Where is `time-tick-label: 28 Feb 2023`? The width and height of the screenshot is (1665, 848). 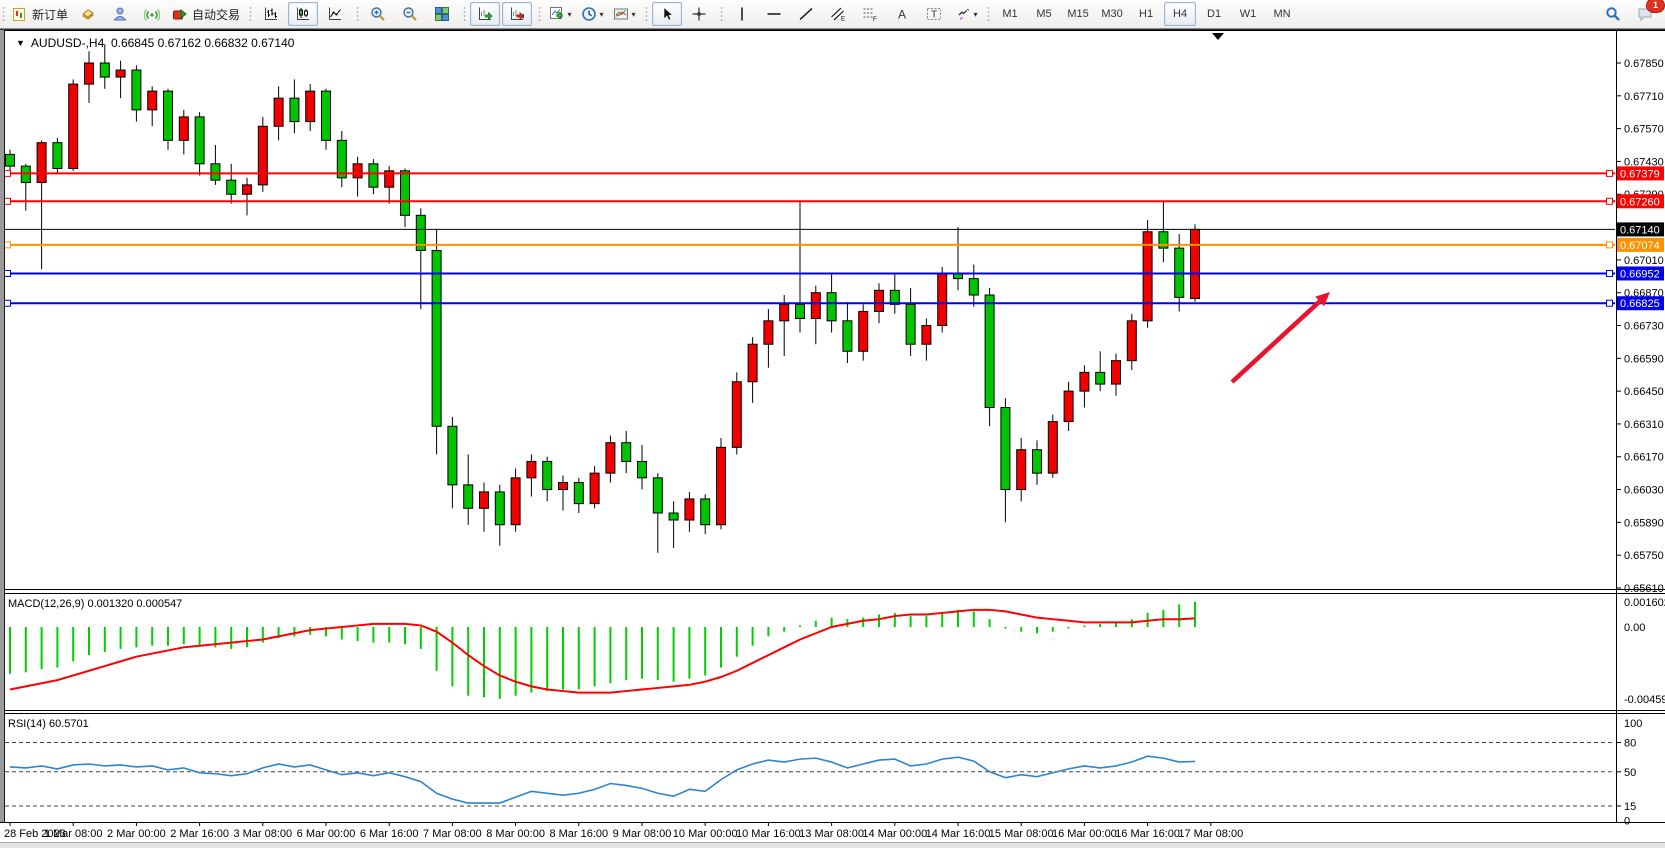
time-tick-label: 28 Feb 2023 is located at coordinates (35, 834).